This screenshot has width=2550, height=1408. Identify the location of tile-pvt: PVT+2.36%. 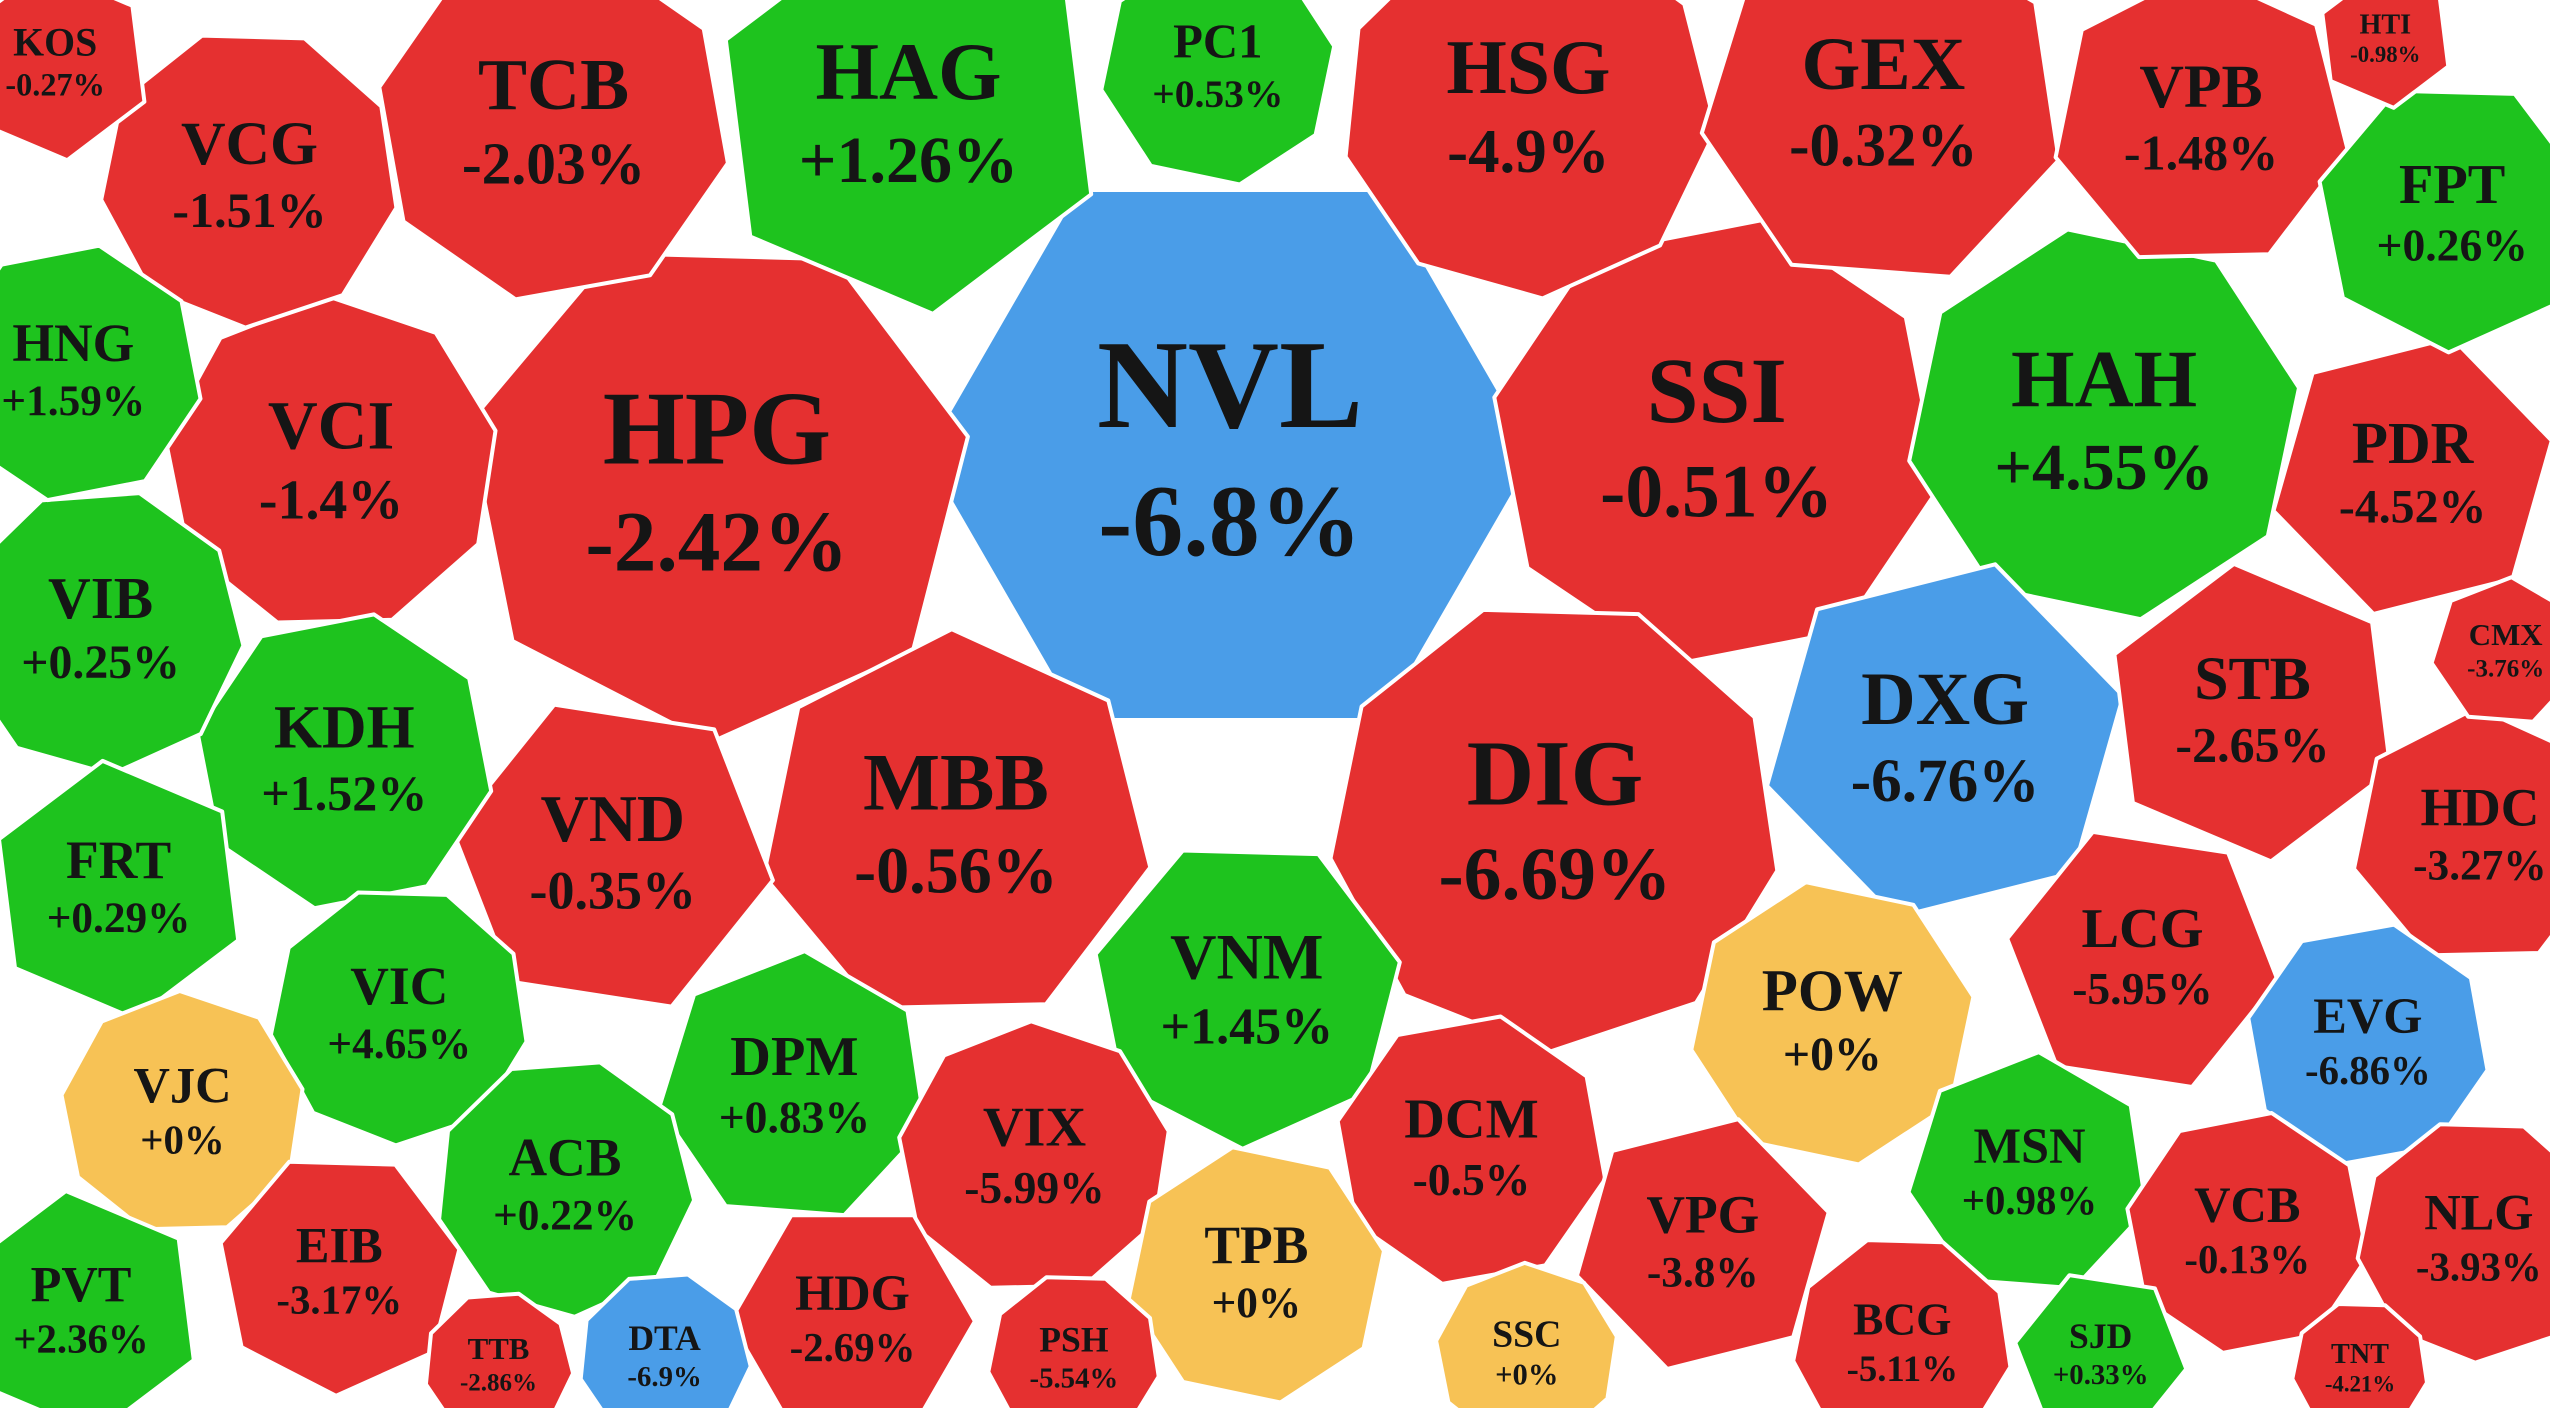
(98, 1298).